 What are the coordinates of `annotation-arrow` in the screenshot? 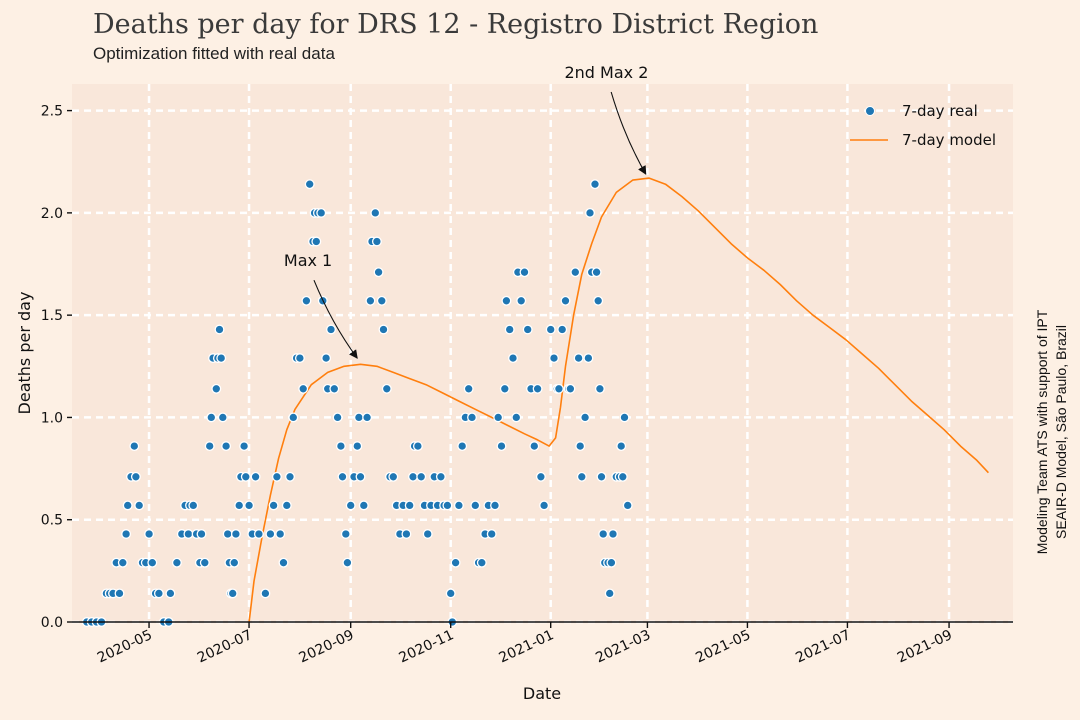 It's located at (335, 319).